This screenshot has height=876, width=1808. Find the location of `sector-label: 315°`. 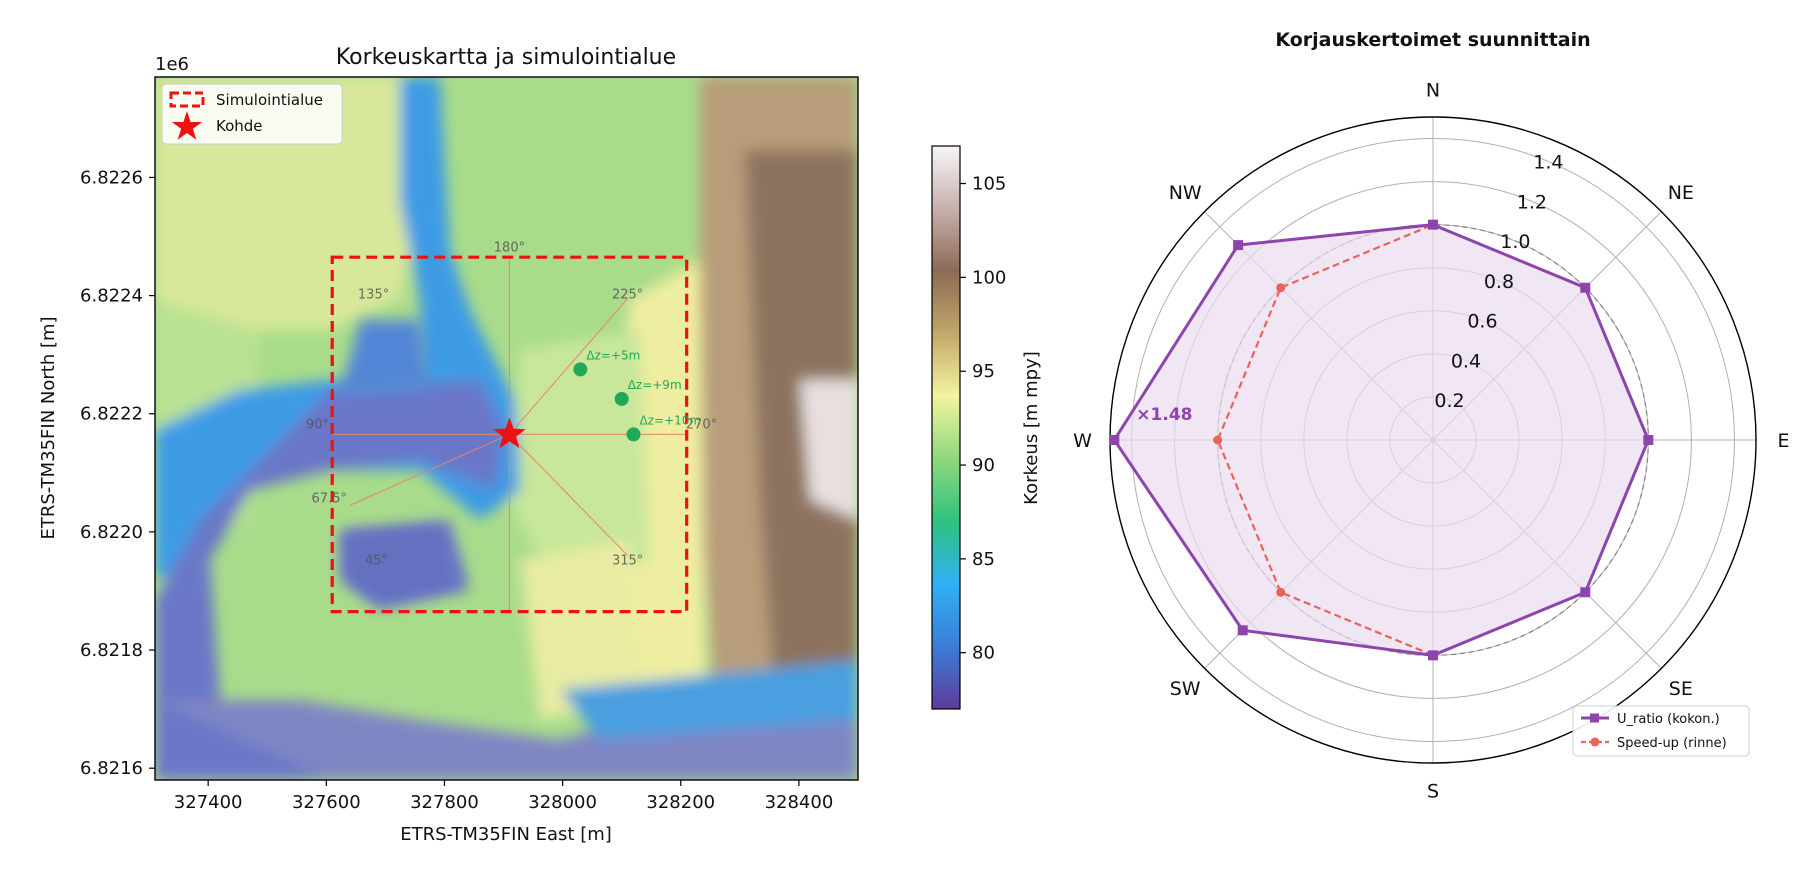

sector-label: 315° is located at coordinates (627, 560).